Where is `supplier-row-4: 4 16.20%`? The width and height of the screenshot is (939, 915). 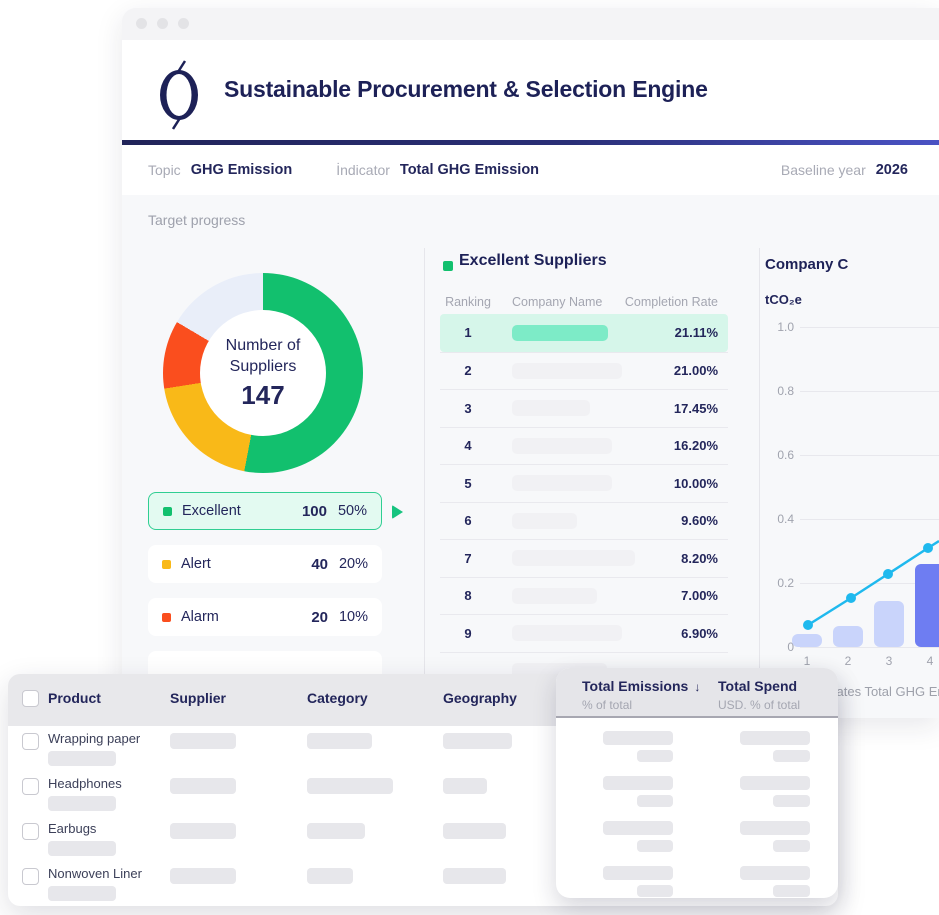 supplier-row-4: 4 16.20% is located at coordinates (584, 445).